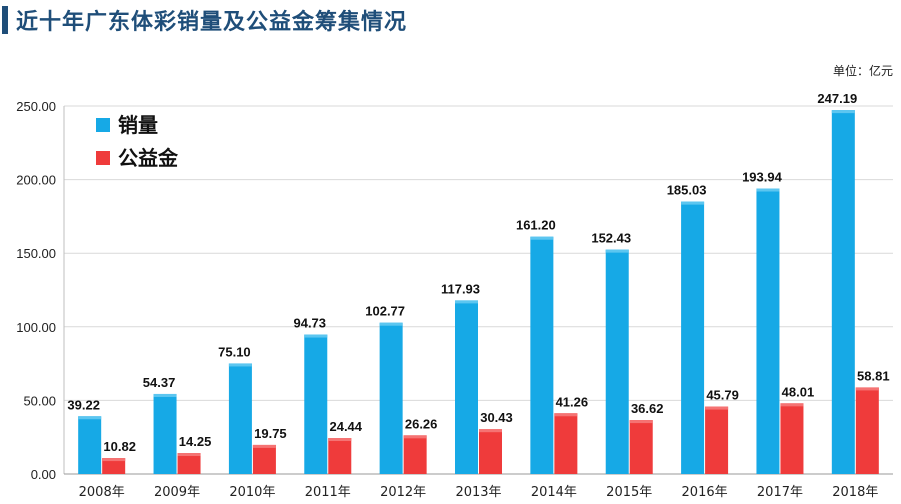 This screenshot has width=901, height=504. What do you see at coordinates (647, 408) in the screenshot?
I see `data-label-public-welfare: 36.62` at bounding box center [647, 408].